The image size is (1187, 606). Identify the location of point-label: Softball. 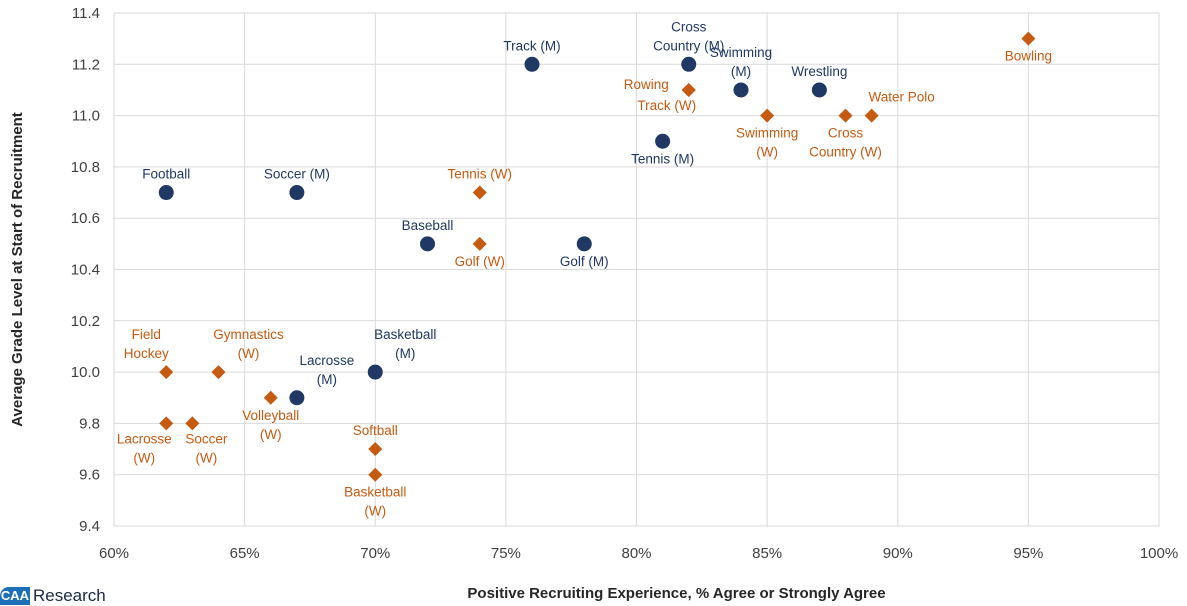
(375, 430).